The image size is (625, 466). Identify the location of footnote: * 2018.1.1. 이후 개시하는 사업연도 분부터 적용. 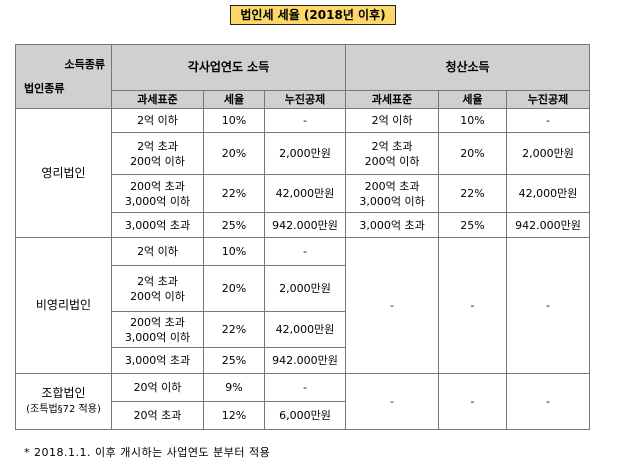
(147, 452).